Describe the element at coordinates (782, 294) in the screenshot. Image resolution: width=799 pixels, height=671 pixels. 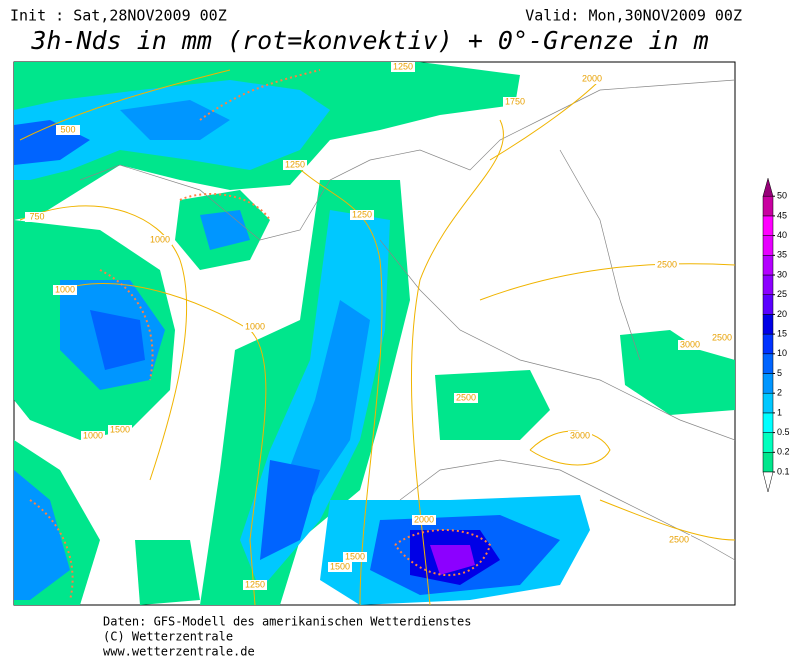
I see `colorbar-label: 25` at that location.